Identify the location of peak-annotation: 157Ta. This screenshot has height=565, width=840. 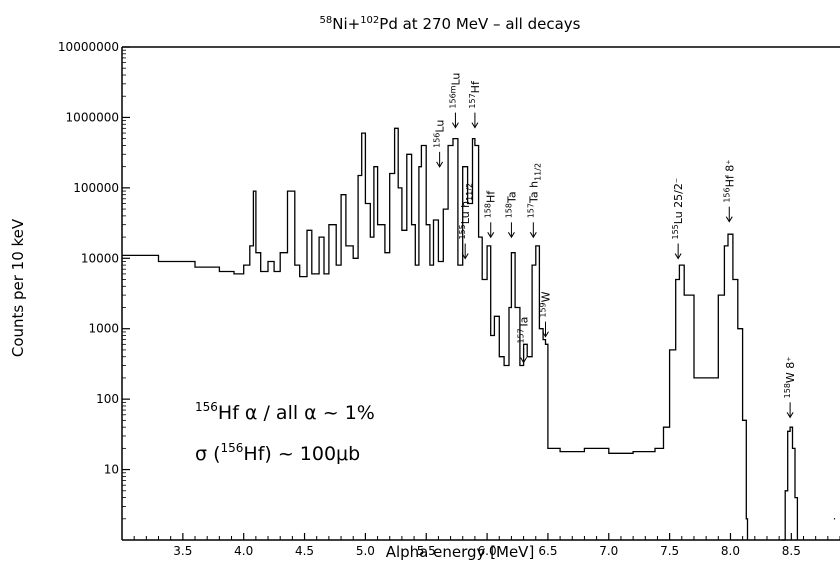
(524, 340).